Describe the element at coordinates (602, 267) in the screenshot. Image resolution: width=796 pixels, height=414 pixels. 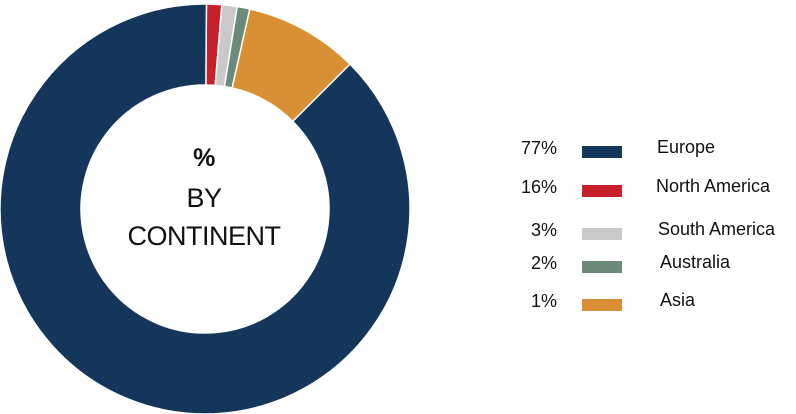
I see `legend-swatch-australia` at that location.